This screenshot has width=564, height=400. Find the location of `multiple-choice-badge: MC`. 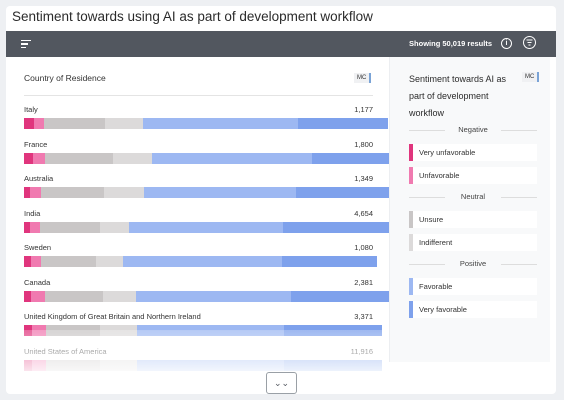

multiple-choice-badge: MC is located at coordinates (363, 78).